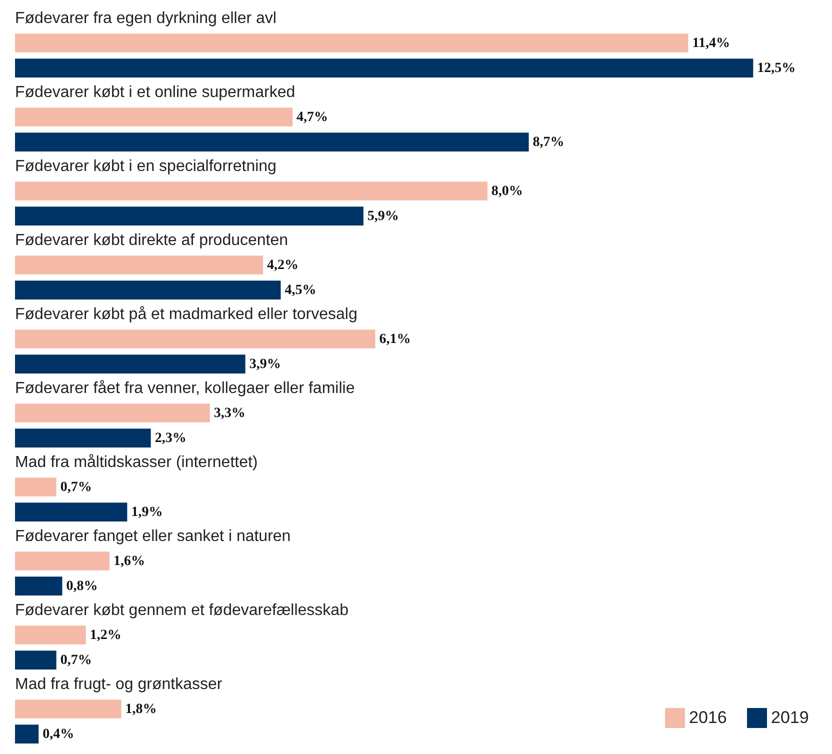  What do you see at coordinates (151, 240) in the screenshot?
I see `y-tick-label: Fødevarer købt direkte af producenten` at bounding box center [151, 240].